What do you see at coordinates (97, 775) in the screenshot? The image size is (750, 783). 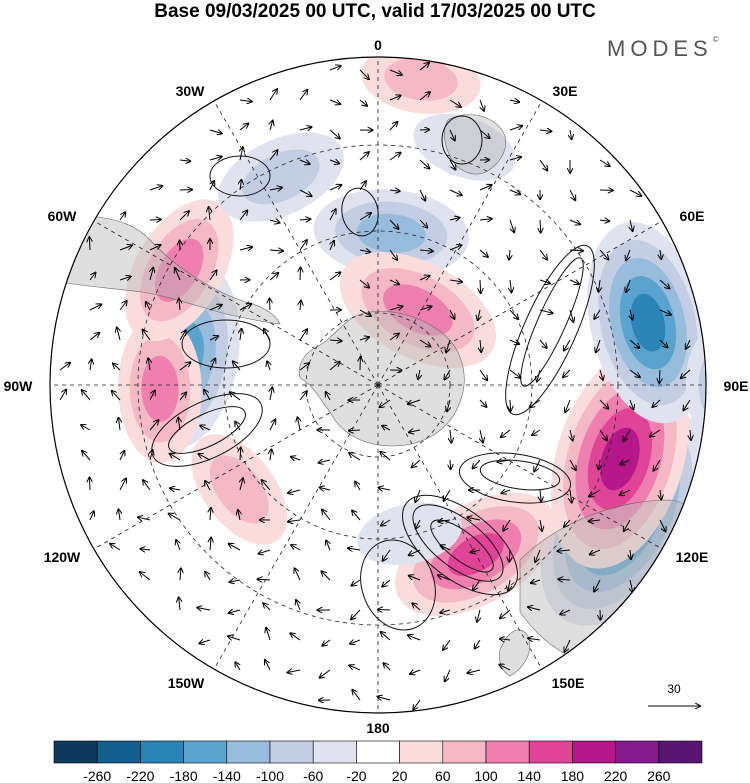 I see `colorbar-tick-label: -260` at bounding box center [97, 775].